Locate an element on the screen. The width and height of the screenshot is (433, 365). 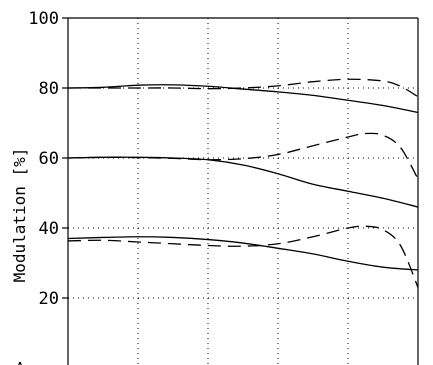
y-tick-label-80: 80 is located at coordinates (49, 89).